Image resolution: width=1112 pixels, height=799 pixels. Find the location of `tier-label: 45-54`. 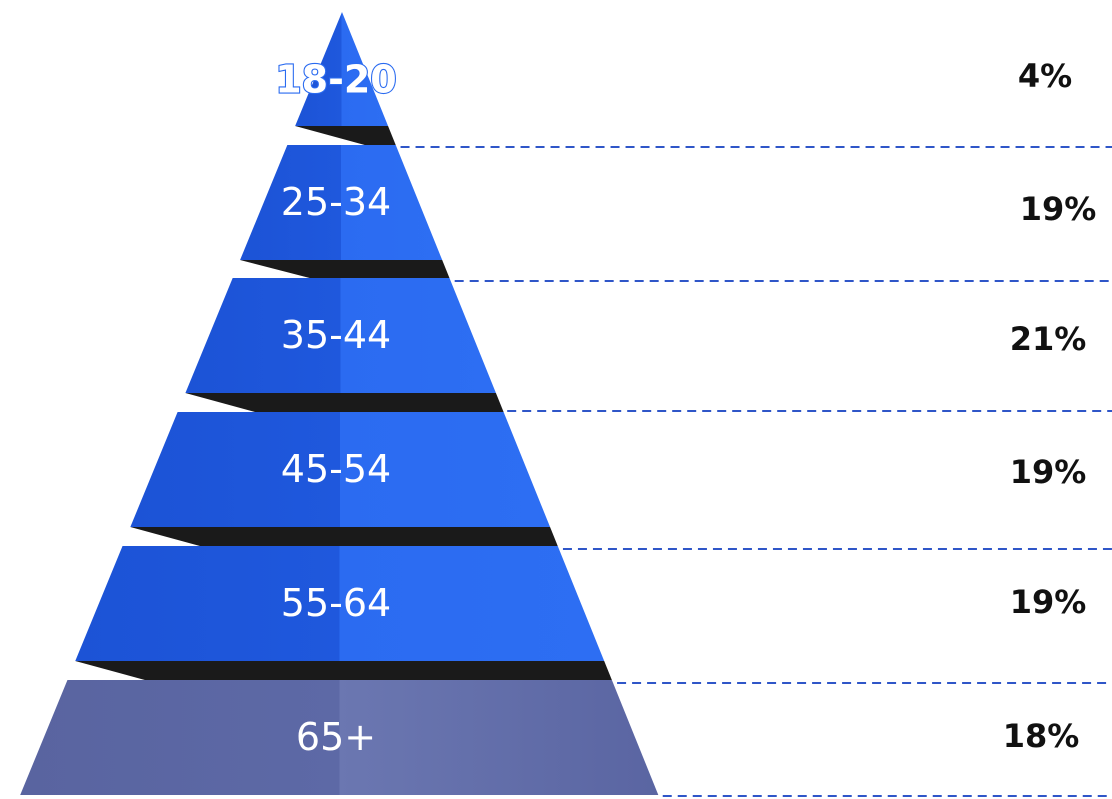

tier-label: 45-54 is located at coordinates (336, 469).